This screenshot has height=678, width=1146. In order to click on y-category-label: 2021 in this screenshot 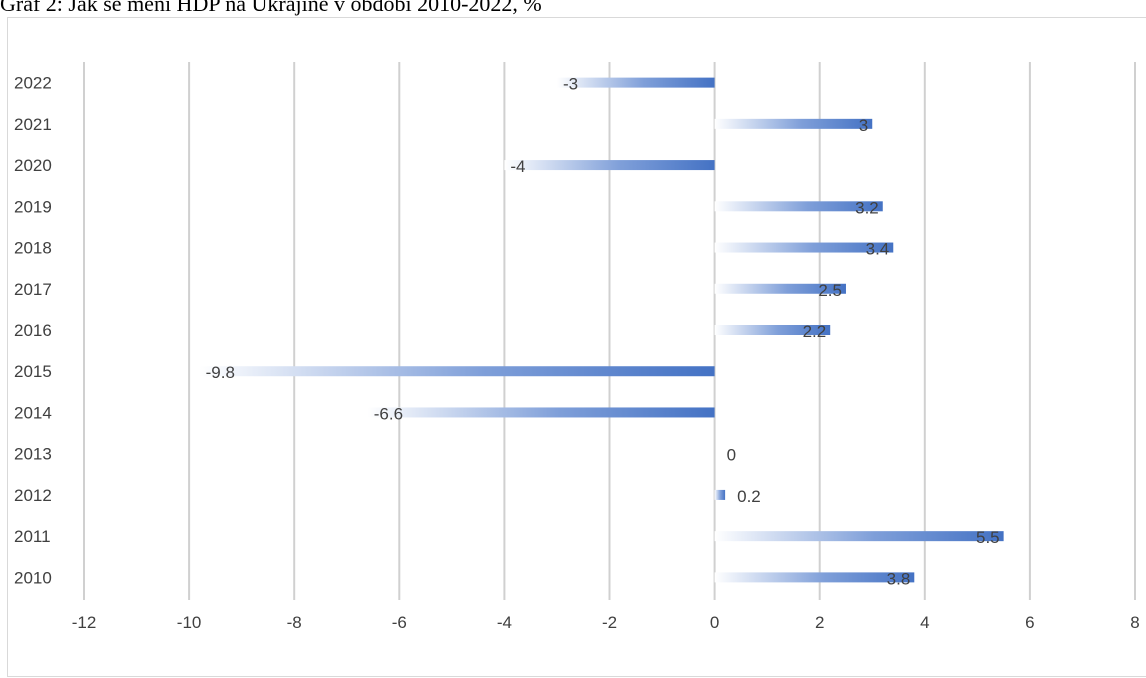, I will do `click(33, 124)`.